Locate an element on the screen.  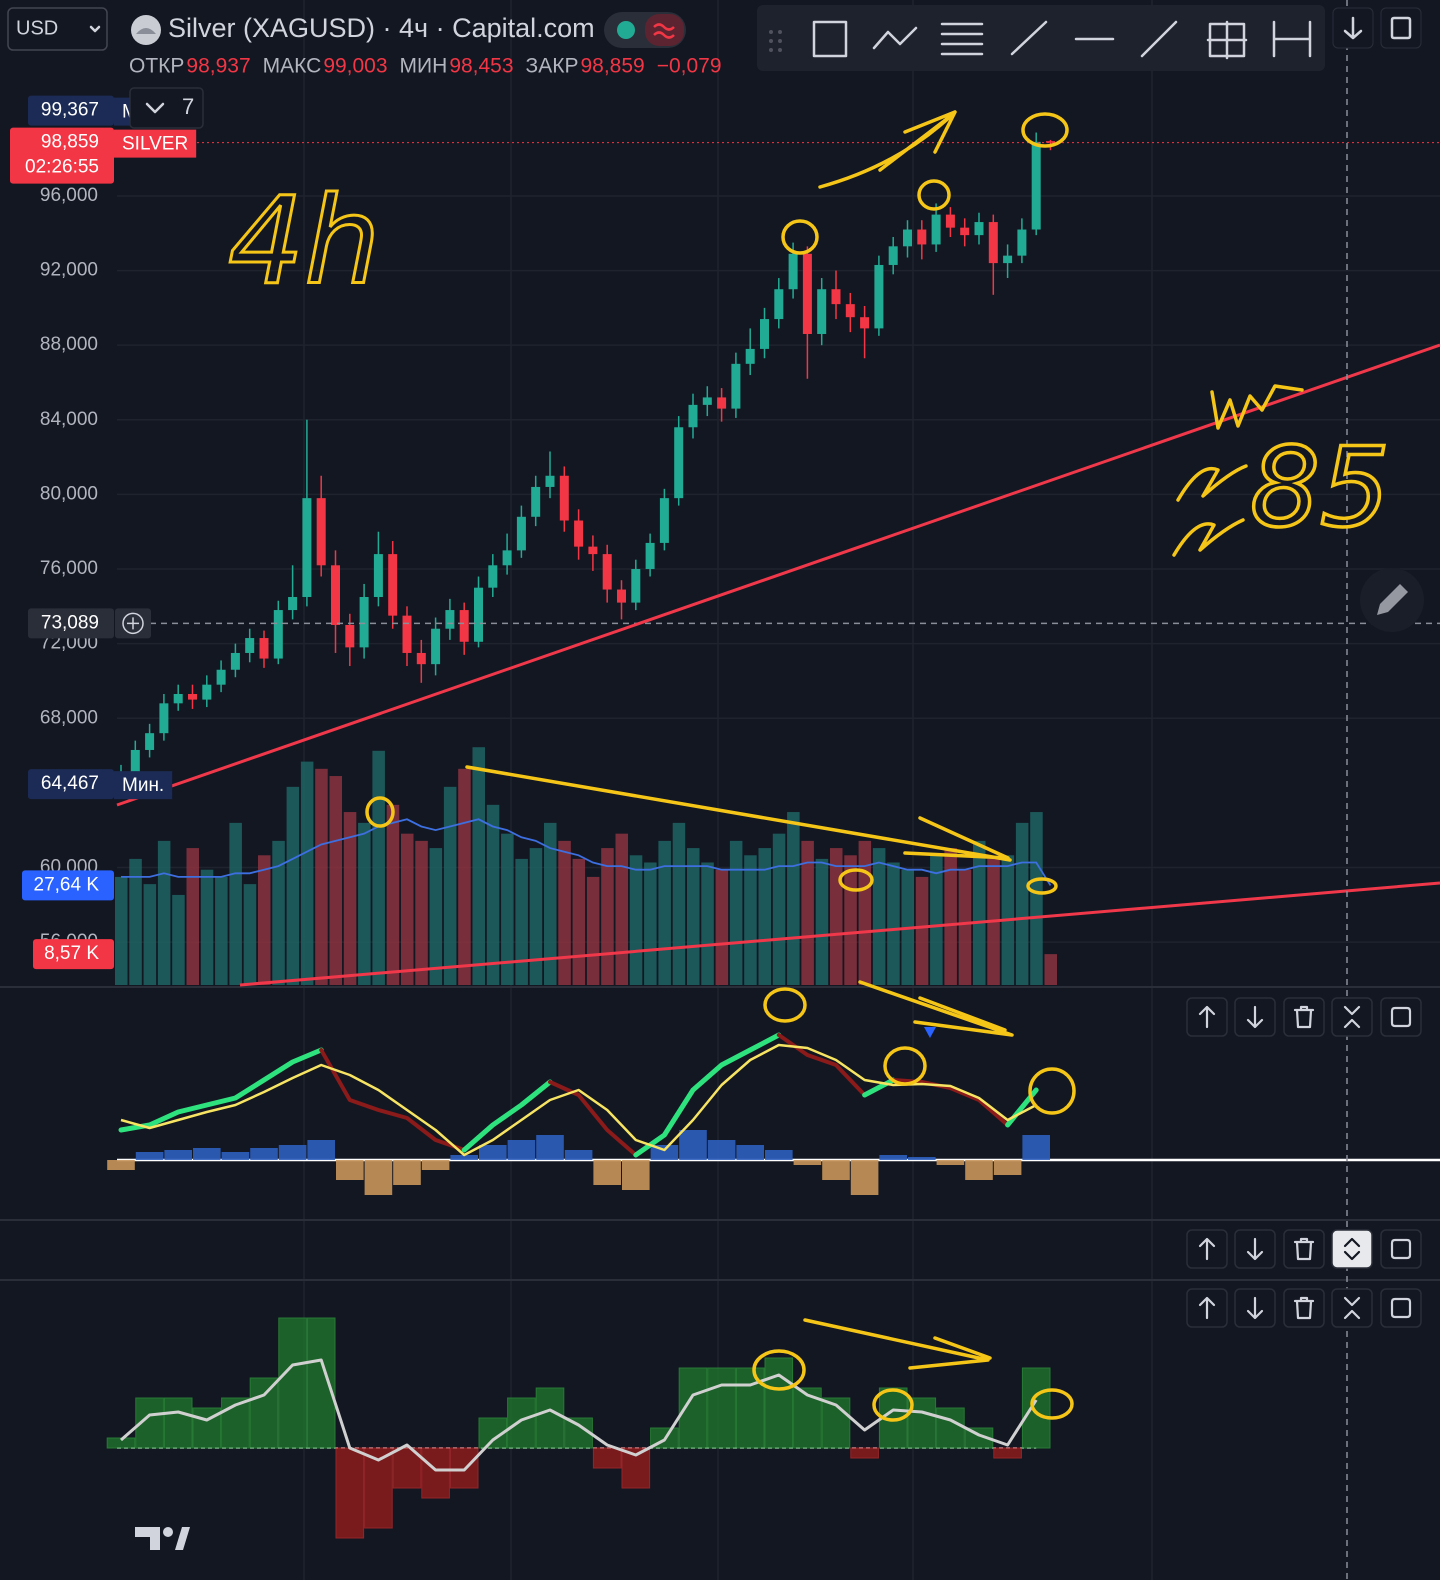
indicator-toggle is located at coordinates (166, 108).